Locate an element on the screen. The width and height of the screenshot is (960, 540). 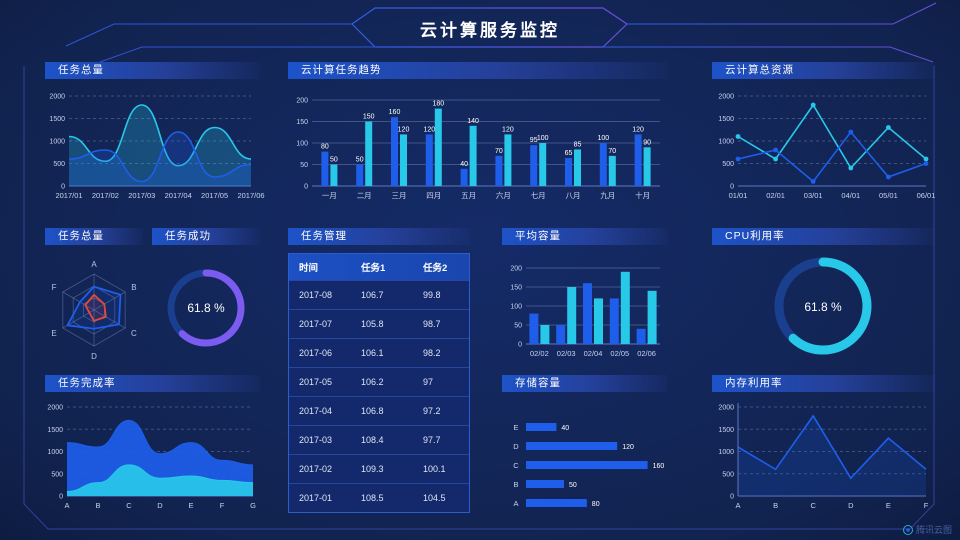
table-cell: 2017-08 is located at coordinates (316, 295).